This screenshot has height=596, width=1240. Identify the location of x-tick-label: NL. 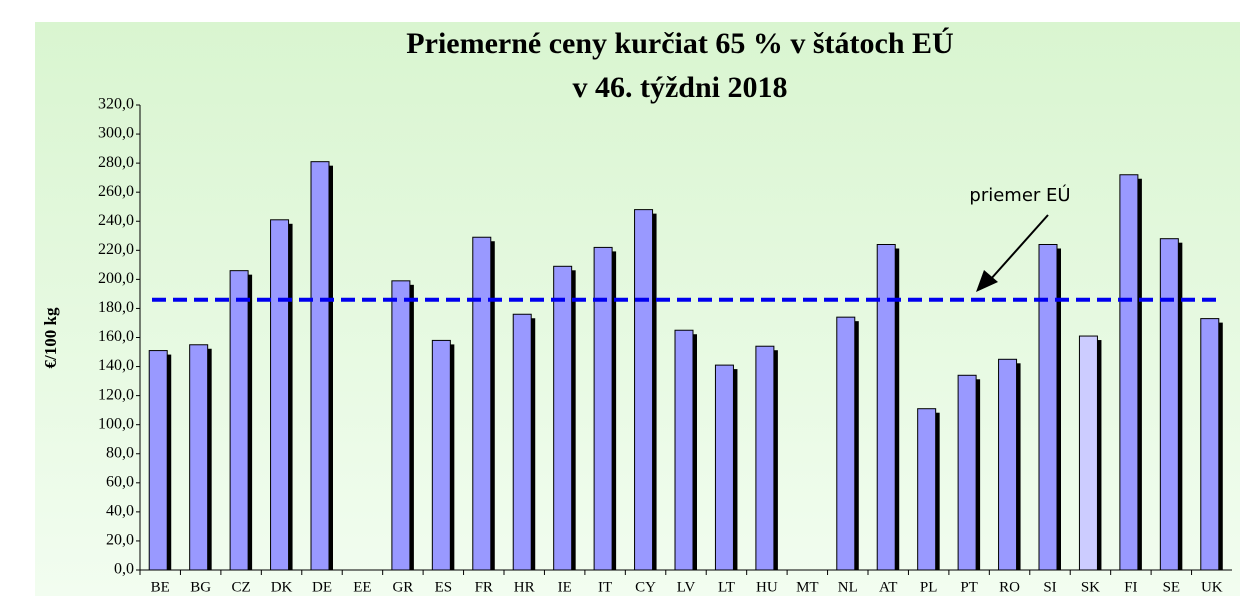
(848, 587).